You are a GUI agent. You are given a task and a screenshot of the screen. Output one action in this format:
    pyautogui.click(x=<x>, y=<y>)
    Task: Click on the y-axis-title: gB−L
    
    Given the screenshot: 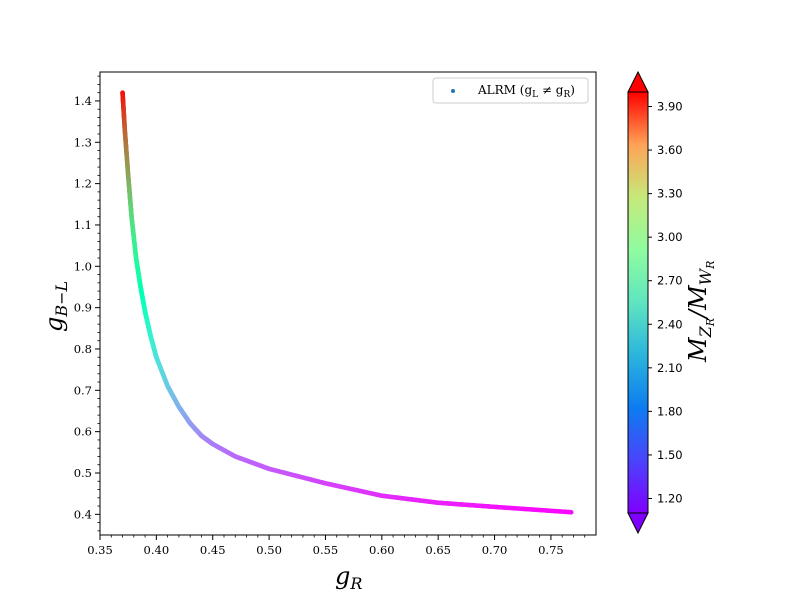 What is the action you would take?
    pyautogui.click(x=55, y=306)
    